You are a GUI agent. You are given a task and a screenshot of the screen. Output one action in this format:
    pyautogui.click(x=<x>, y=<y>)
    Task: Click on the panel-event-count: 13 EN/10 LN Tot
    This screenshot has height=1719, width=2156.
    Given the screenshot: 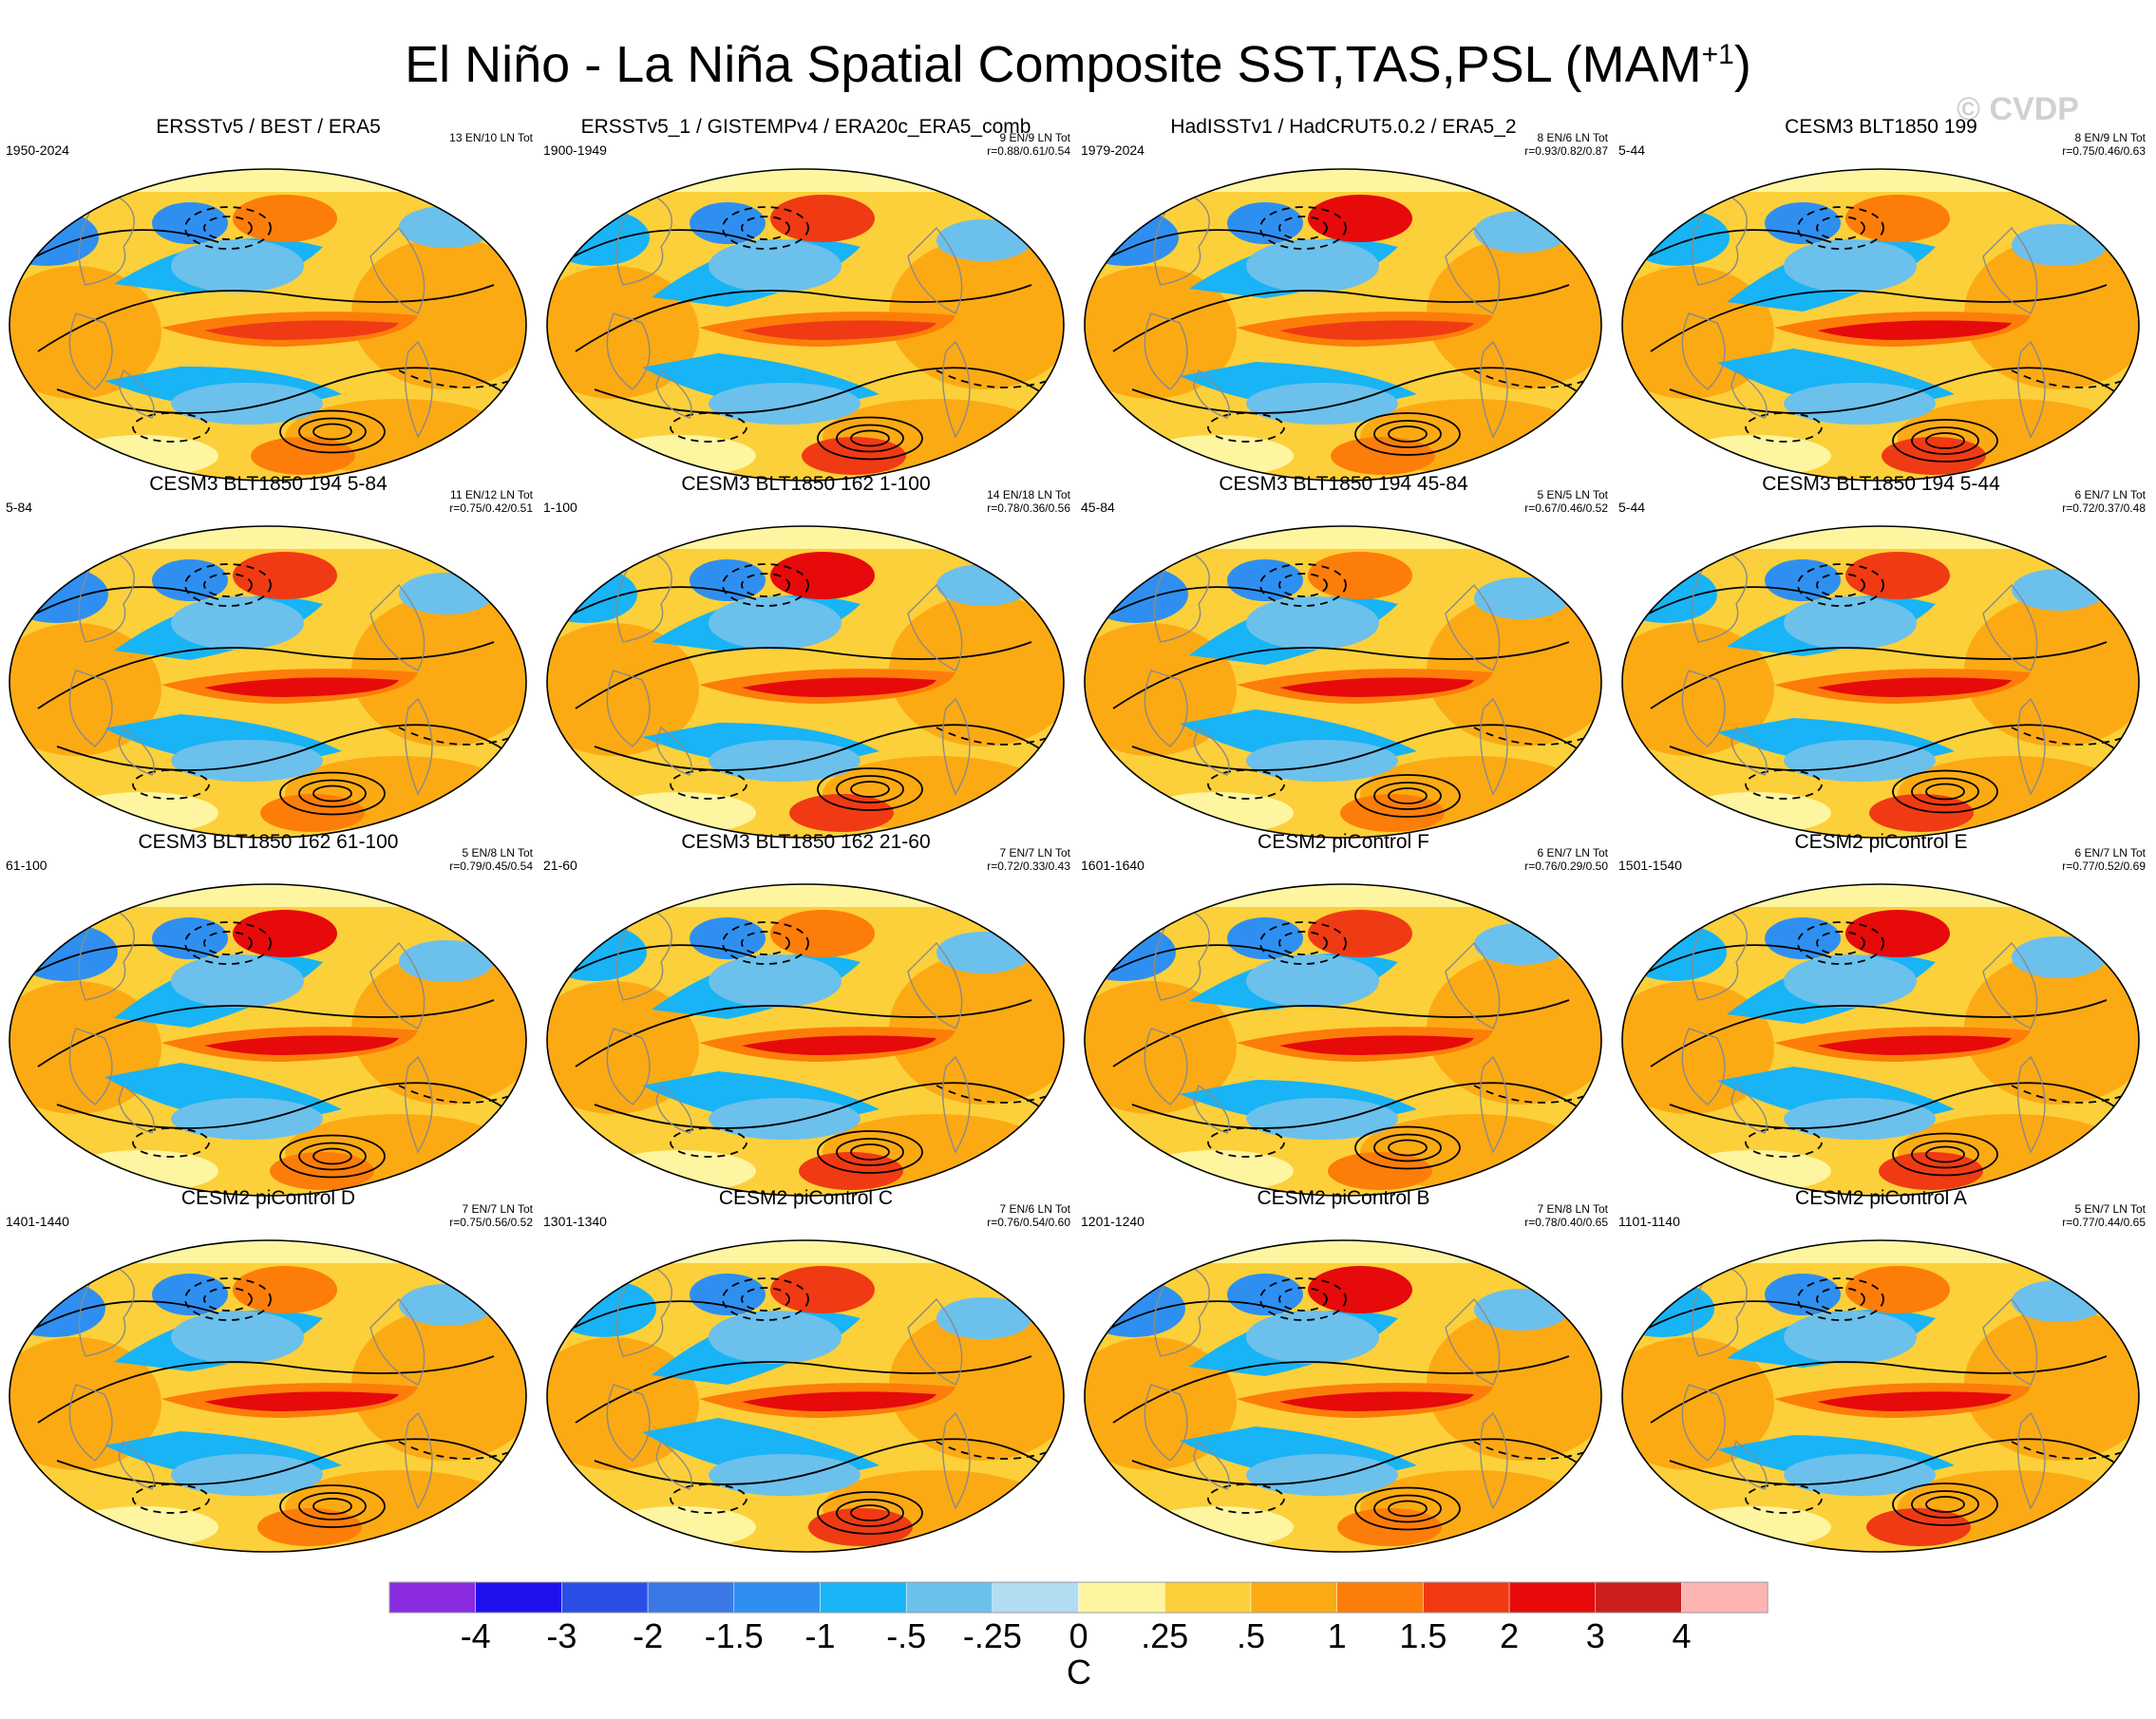 What is the action you would take?
    pyautogui.click(x=491, y=137)
    